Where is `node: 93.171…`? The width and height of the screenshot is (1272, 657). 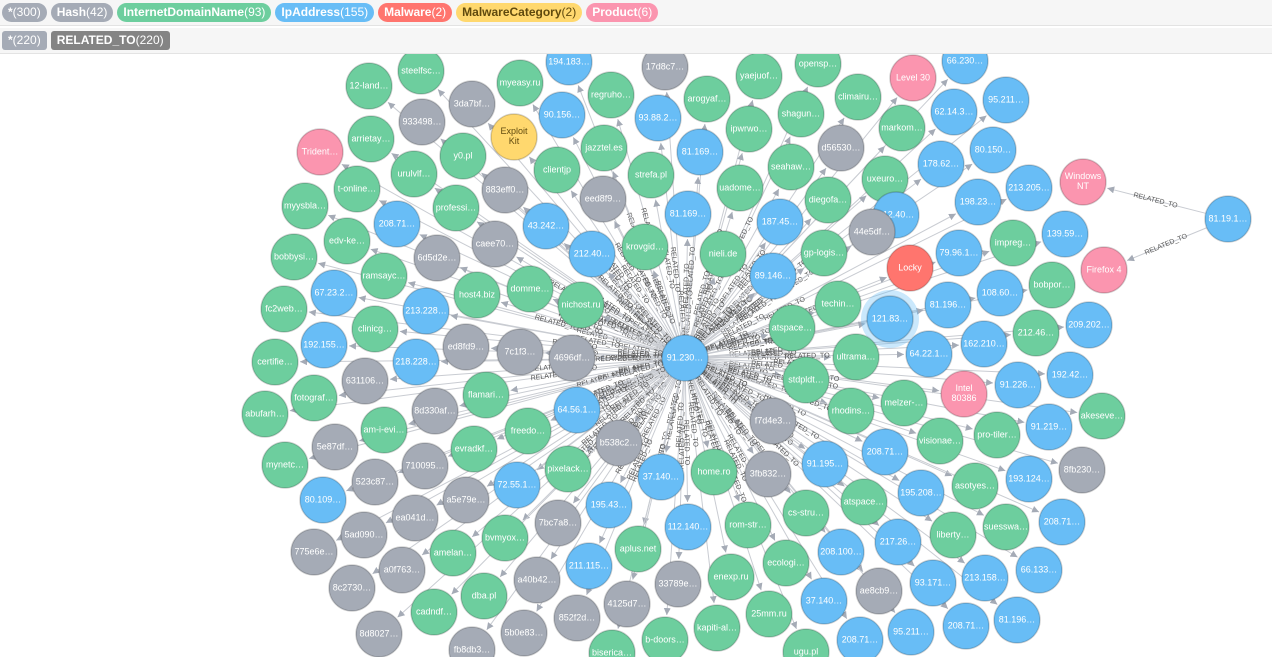
node: 93.171… is located at coordinates (933, 583).